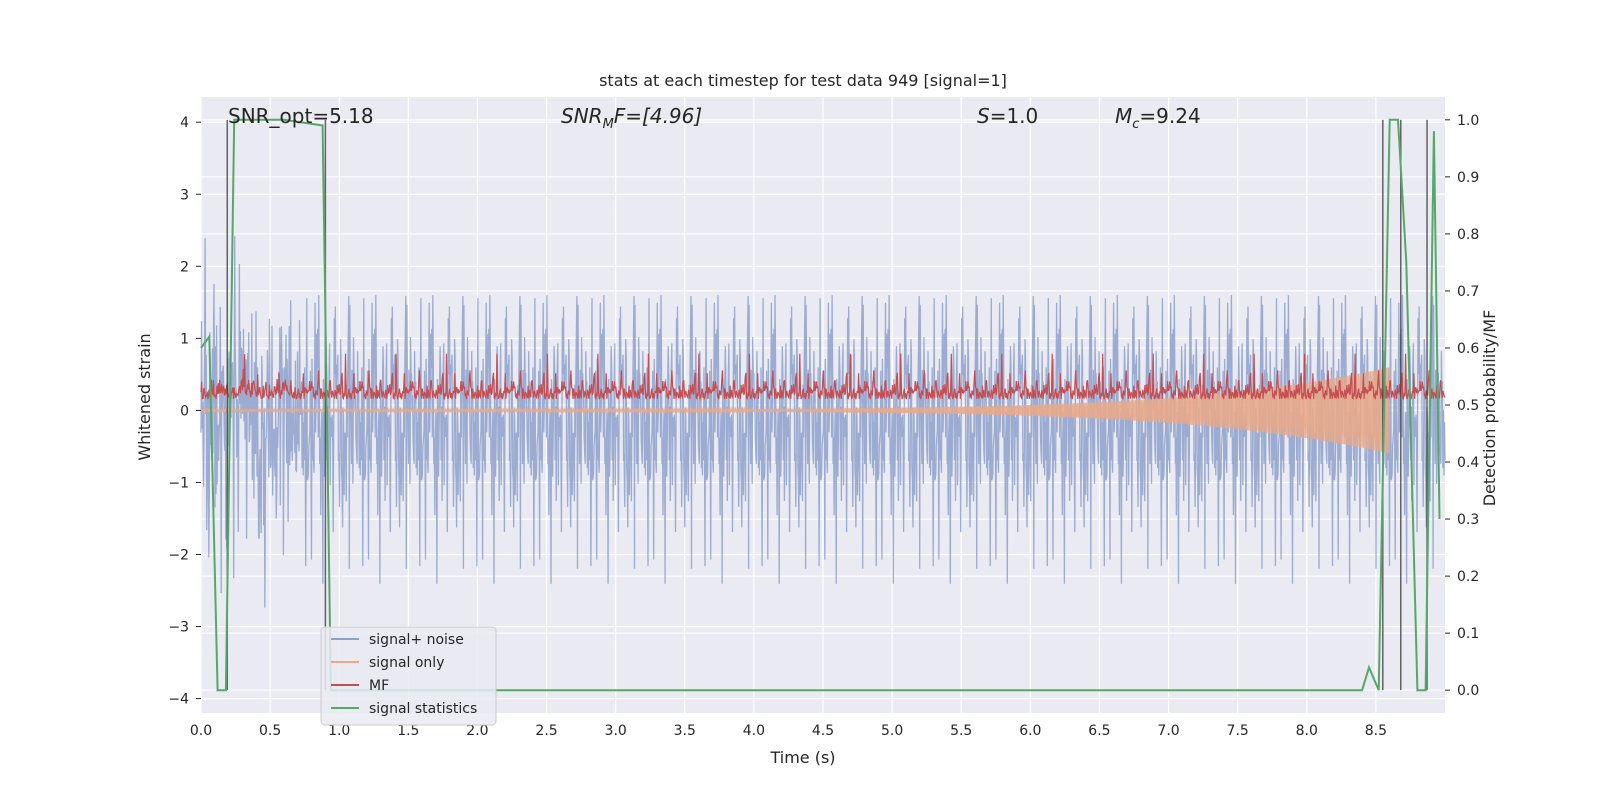  What do you see at coordinates (1468, 520) in the screenshot?
I see `y2-tick-label: 0.3` at bounding box center [1468, 520].